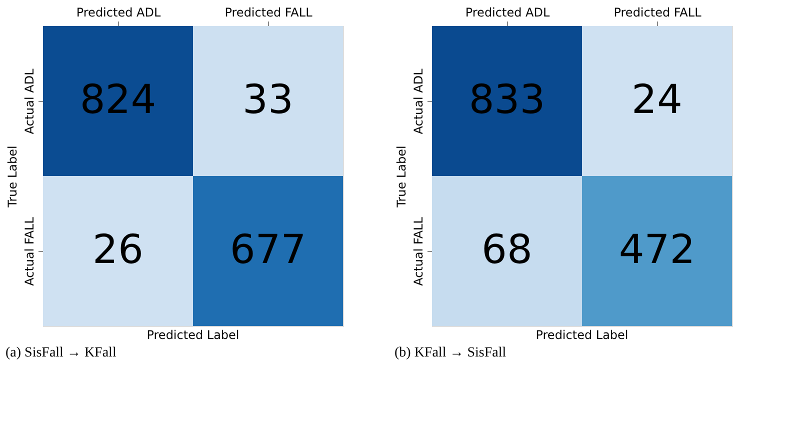  I want to click on data-label: 24, so click(657, 100).